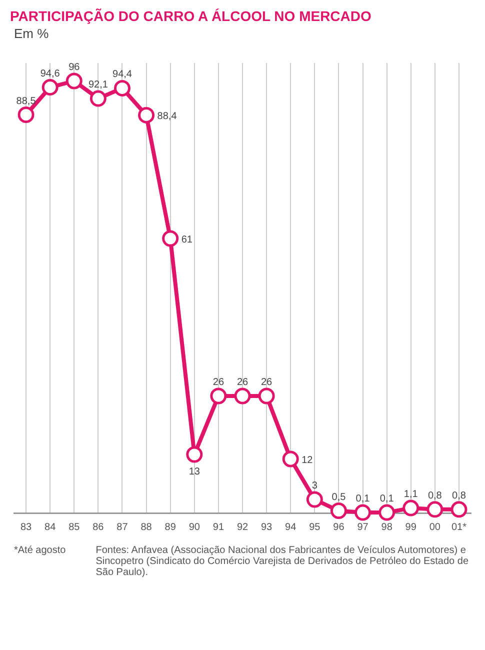  Describe the element at coordinates (74, 527) in the screenshot. I see `x-tick-label: 85` at that location.